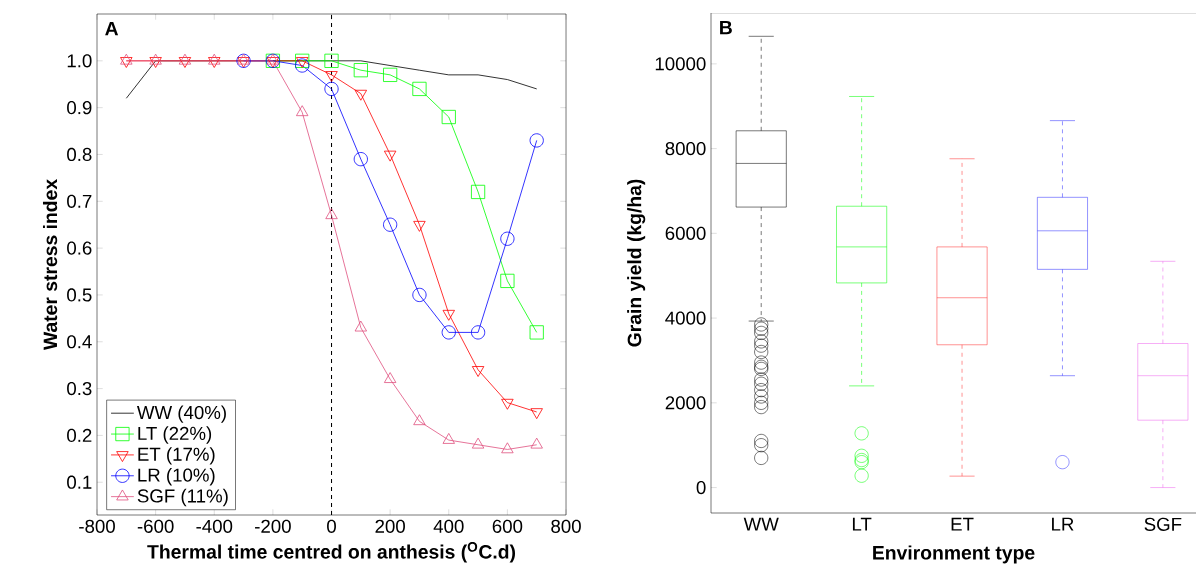 The width and height of the screenshot is (1198, 583). Describe the element at coordinates (862, 524) in the screenshot. I see `x-tick-label: LT` at that location.